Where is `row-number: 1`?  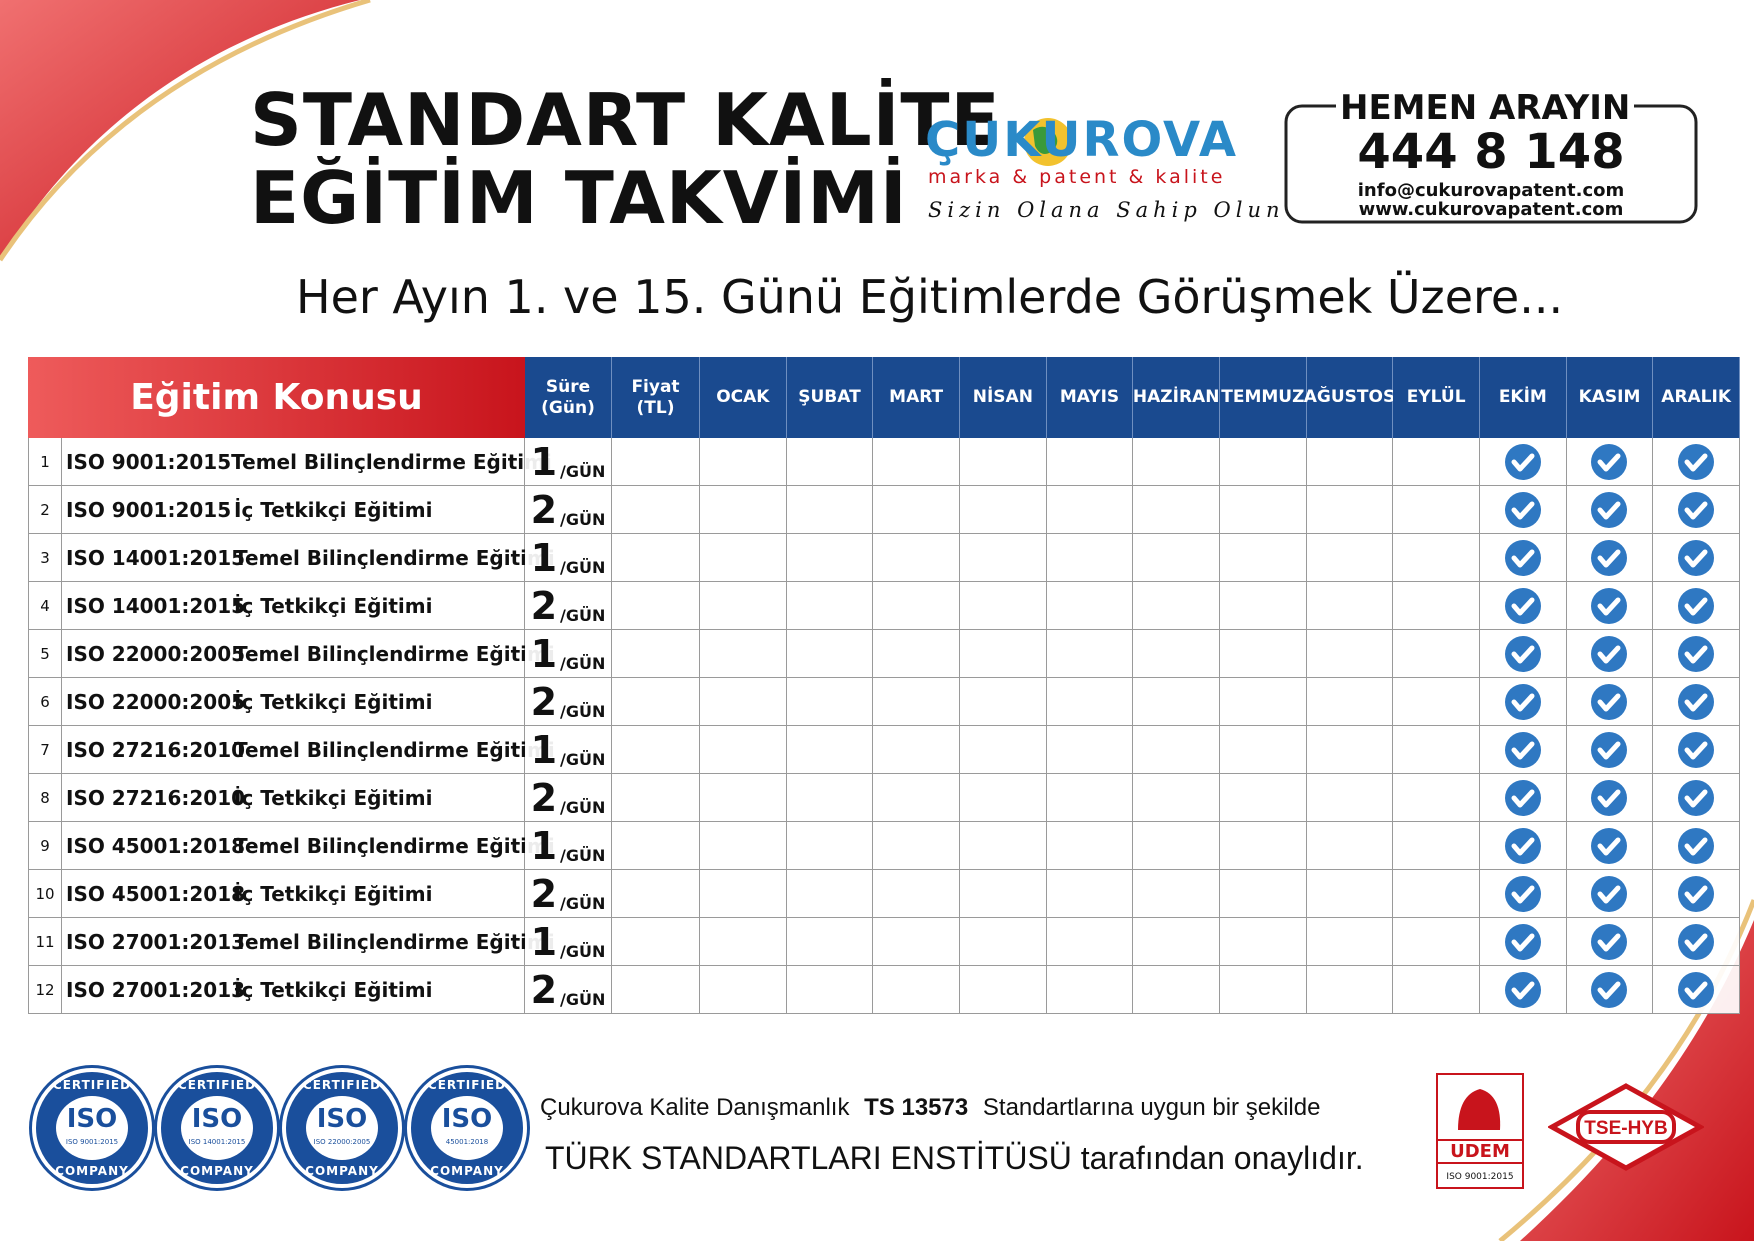
row-number: 1 is located at coordinates (45, 462).